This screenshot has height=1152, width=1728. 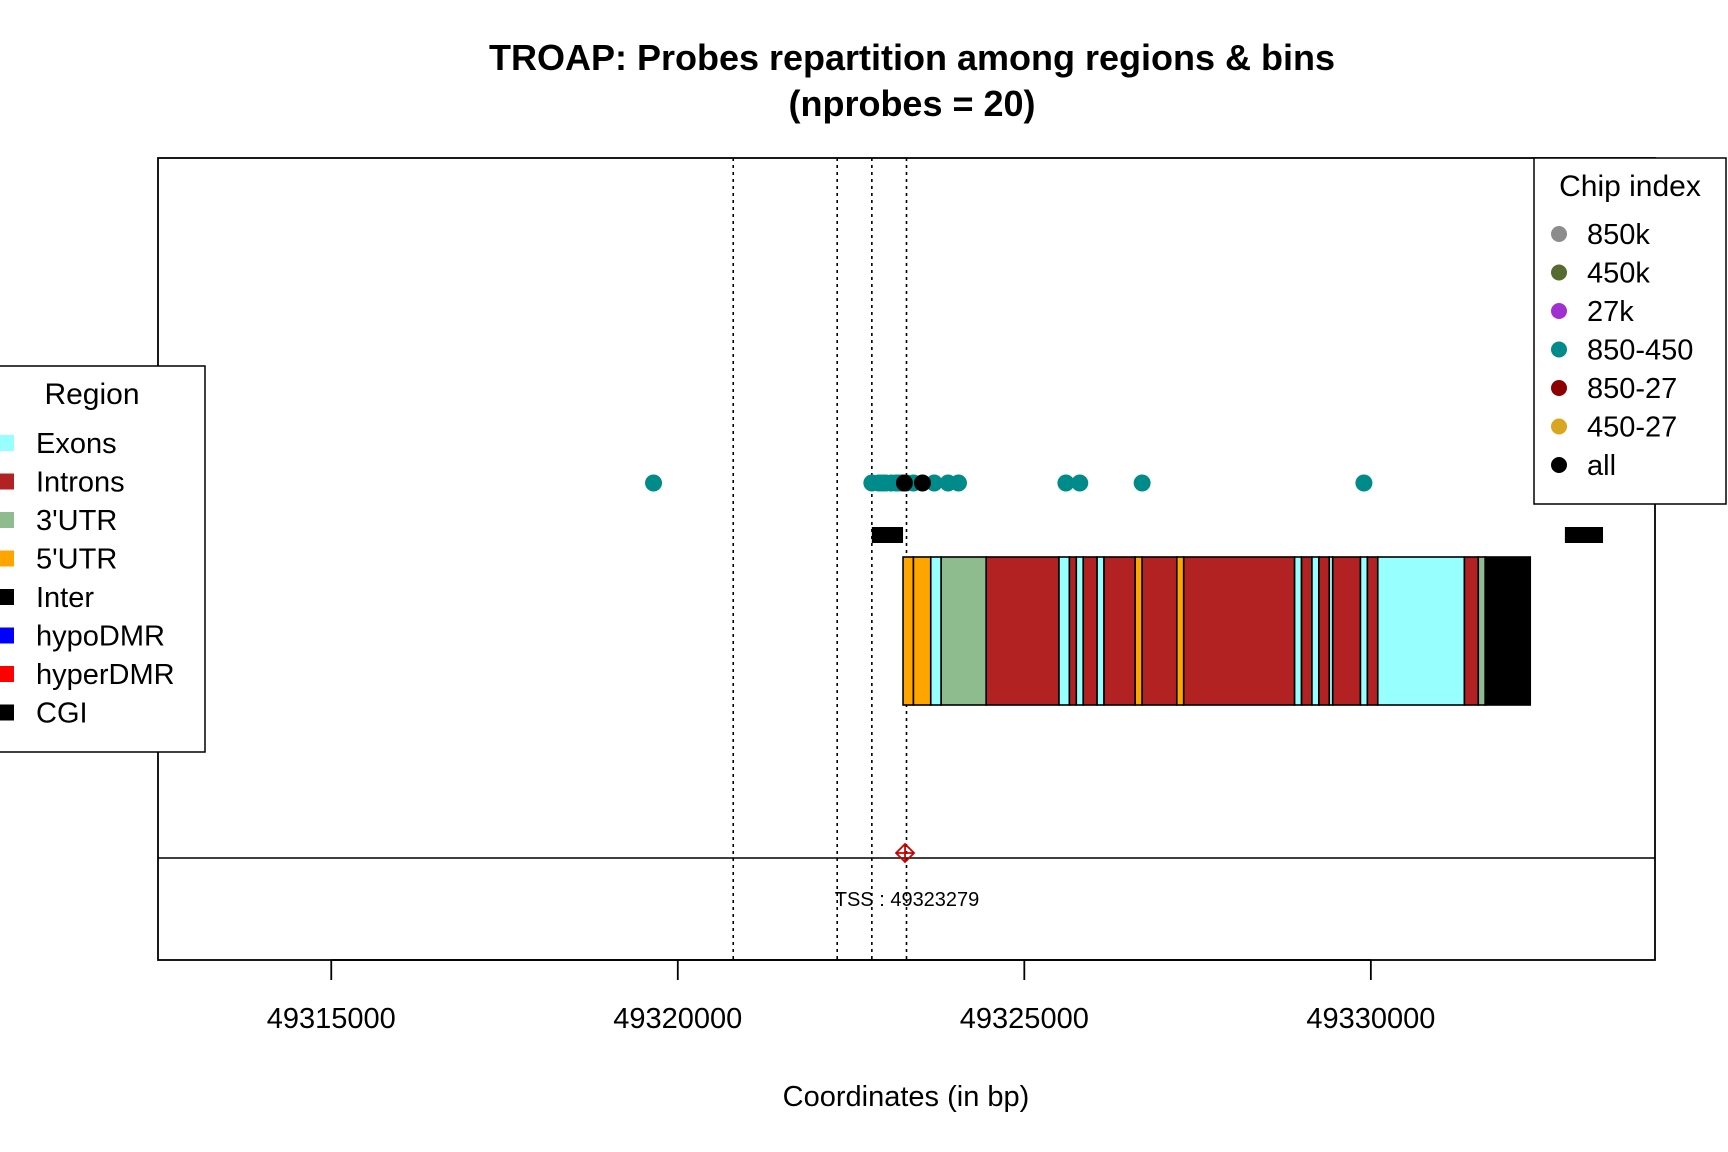 I want to click on region-legend-label: hyperDMR, so click(x=105, y=675).